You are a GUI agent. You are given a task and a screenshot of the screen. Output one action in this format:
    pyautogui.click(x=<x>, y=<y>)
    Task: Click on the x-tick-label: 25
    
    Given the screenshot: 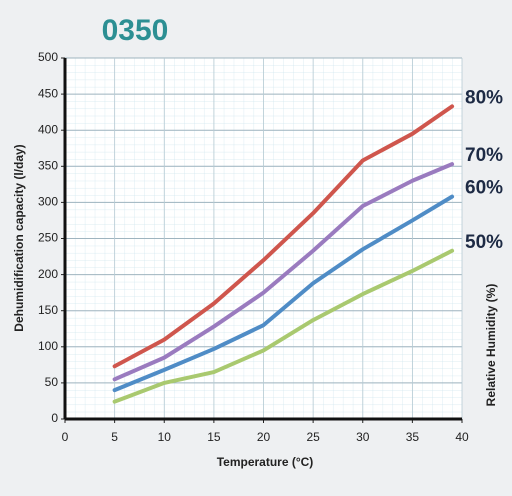 What is the action you would take?
    pyautogui.click(x=313, y=437)
    